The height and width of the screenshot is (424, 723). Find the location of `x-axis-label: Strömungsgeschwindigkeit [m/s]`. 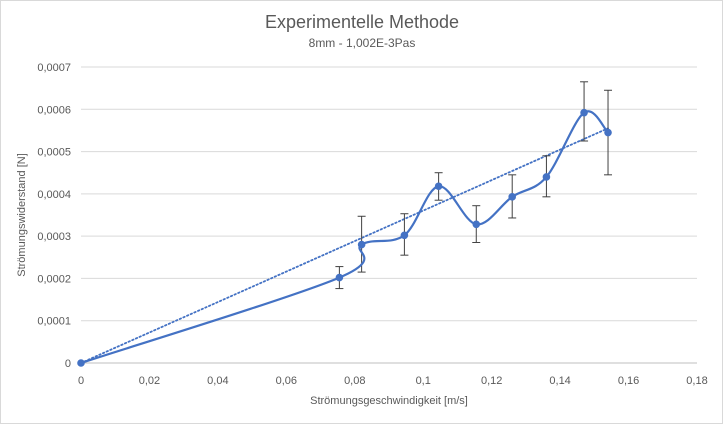

x-axis-label: Strömungsgeschwindigkeit [m/s] is located at coordinates (389, 401).